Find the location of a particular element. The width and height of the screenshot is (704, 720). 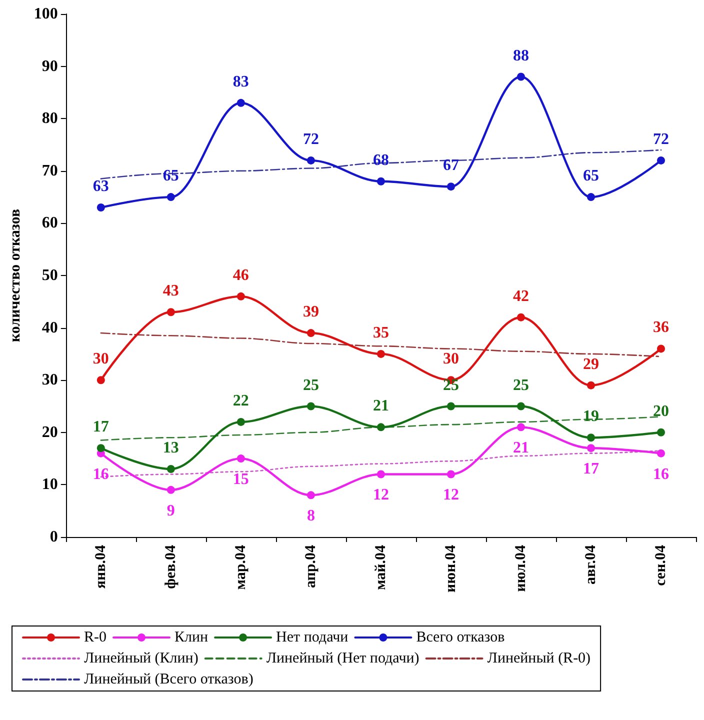

data-label: 63 is located at coordinates (100, 187).